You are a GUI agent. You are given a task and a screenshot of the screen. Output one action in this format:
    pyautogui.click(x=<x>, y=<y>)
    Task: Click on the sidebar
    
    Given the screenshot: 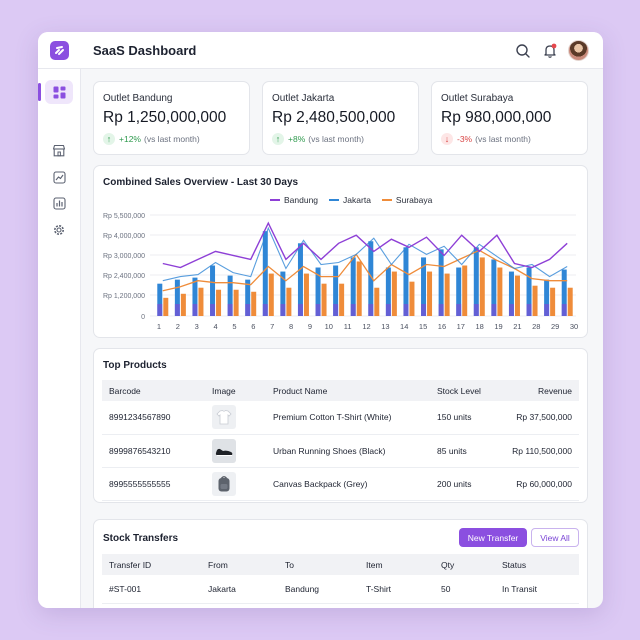 What is the action you would take?
    pyautogui.click(x=59, y=338)
    